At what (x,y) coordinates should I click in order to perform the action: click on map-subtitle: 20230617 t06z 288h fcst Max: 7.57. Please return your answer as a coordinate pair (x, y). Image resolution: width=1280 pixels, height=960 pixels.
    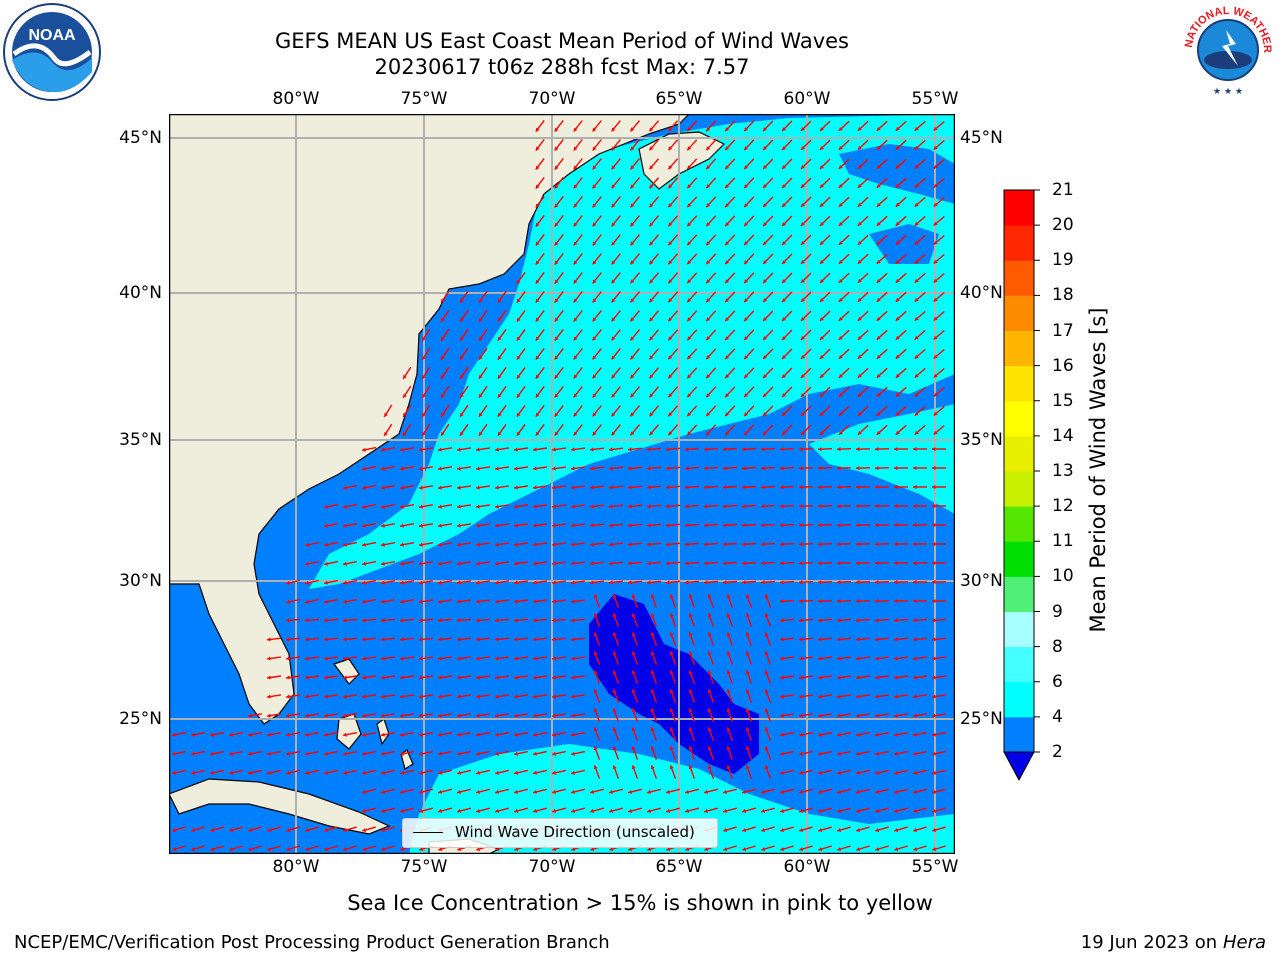
    Looking at the image, I should click on (562, 67).